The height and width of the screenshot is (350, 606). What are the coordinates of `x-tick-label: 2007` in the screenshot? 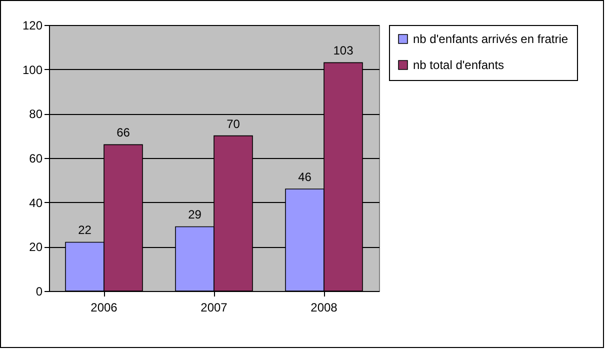 It's located at (214, 307).